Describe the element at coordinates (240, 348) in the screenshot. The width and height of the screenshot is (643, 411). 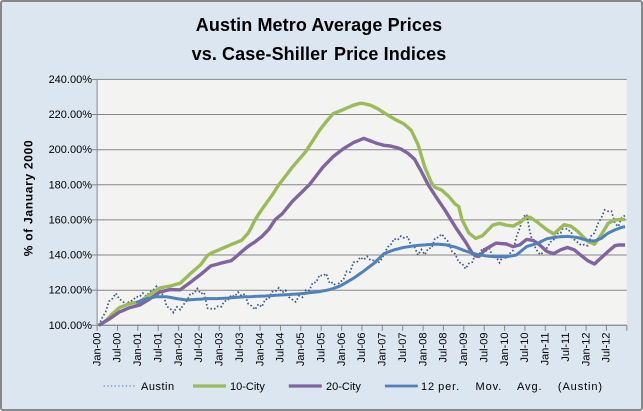
I see `svg-text: Jul-03` at that location.